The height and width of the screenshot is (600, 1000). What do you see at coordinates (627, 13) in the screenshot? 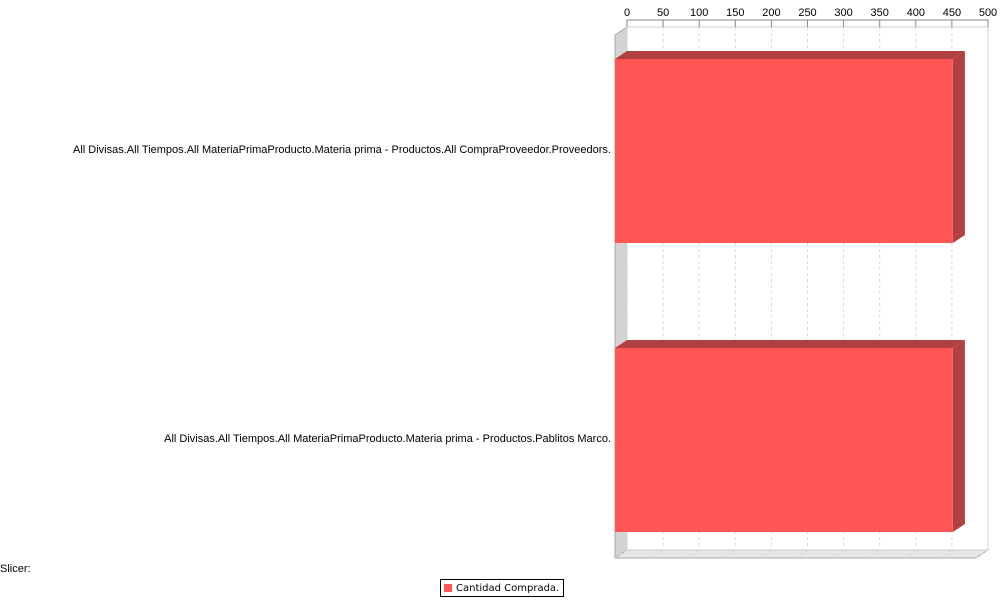
I see `x-tick-label: 0` at bounding box center [627, 13].